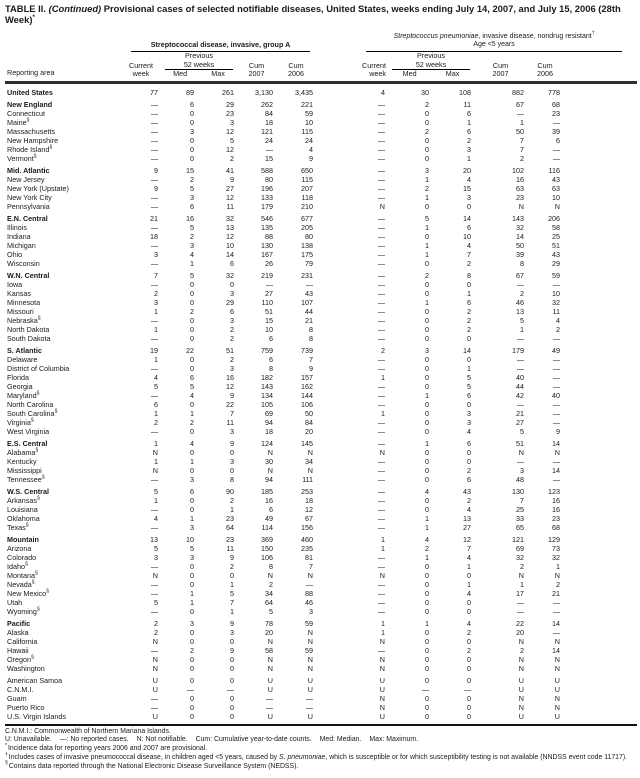  I want to click on reporting-area-cell: South Dakota, so click(29, 338).